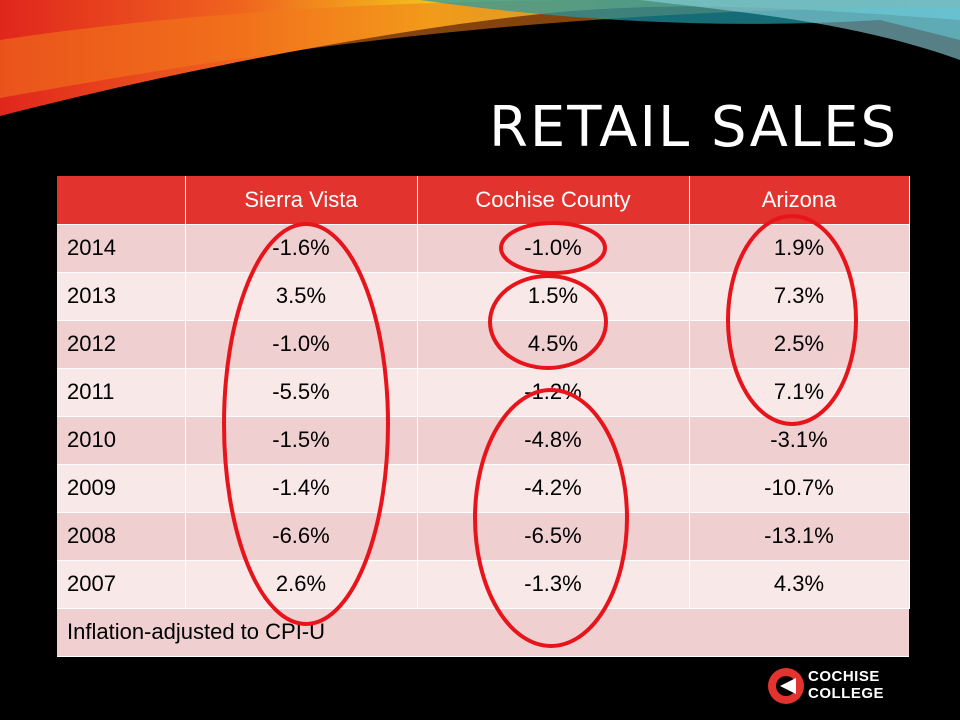 The height and width of the screenshot is (720, 960). I want to click on arizona-cell: 1.9%, so click(799, 248).